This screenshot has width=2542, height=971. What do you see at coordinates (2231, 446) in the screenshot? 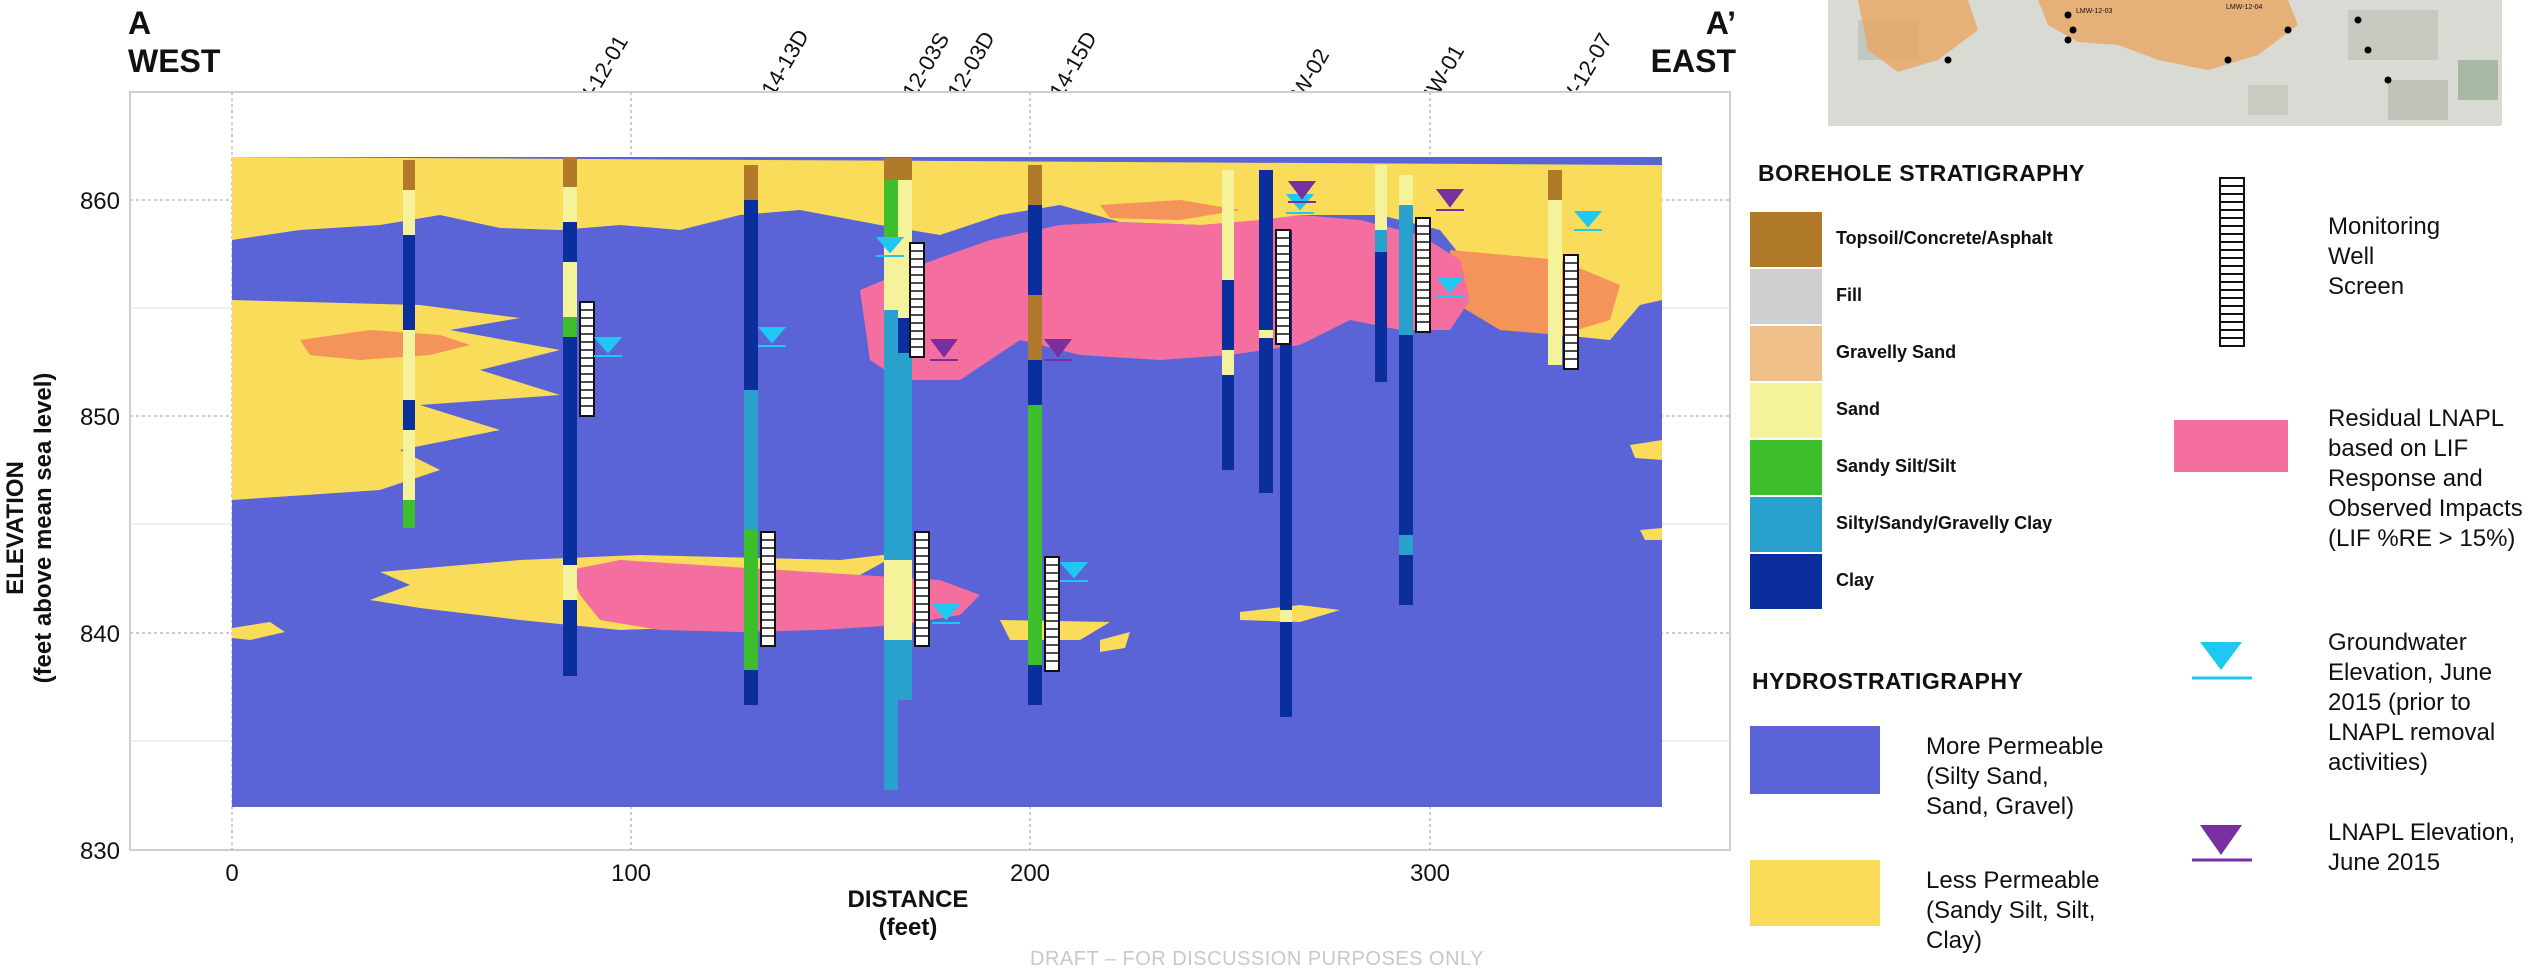
I see `legend-lnapl-swatch` at bounding box center [2231, 446].